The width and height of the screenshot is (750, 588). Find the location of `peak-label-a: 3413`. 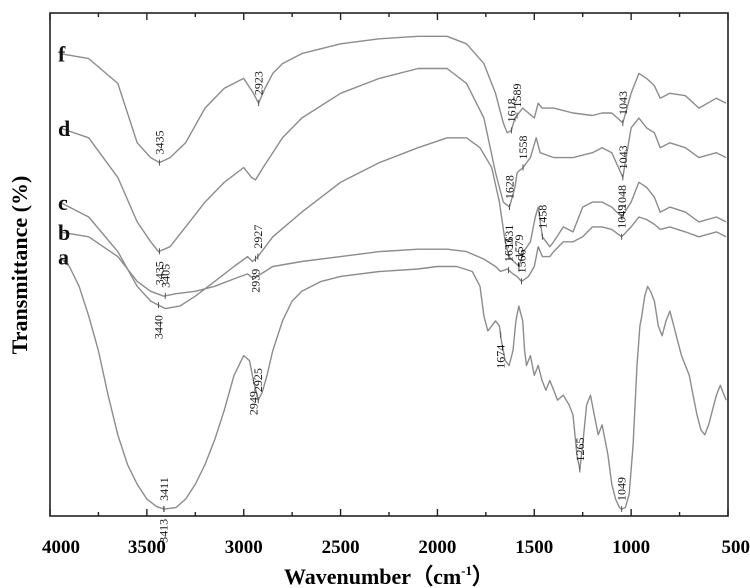

peak-label-a: 3413 is located at coordinates (164, 531).